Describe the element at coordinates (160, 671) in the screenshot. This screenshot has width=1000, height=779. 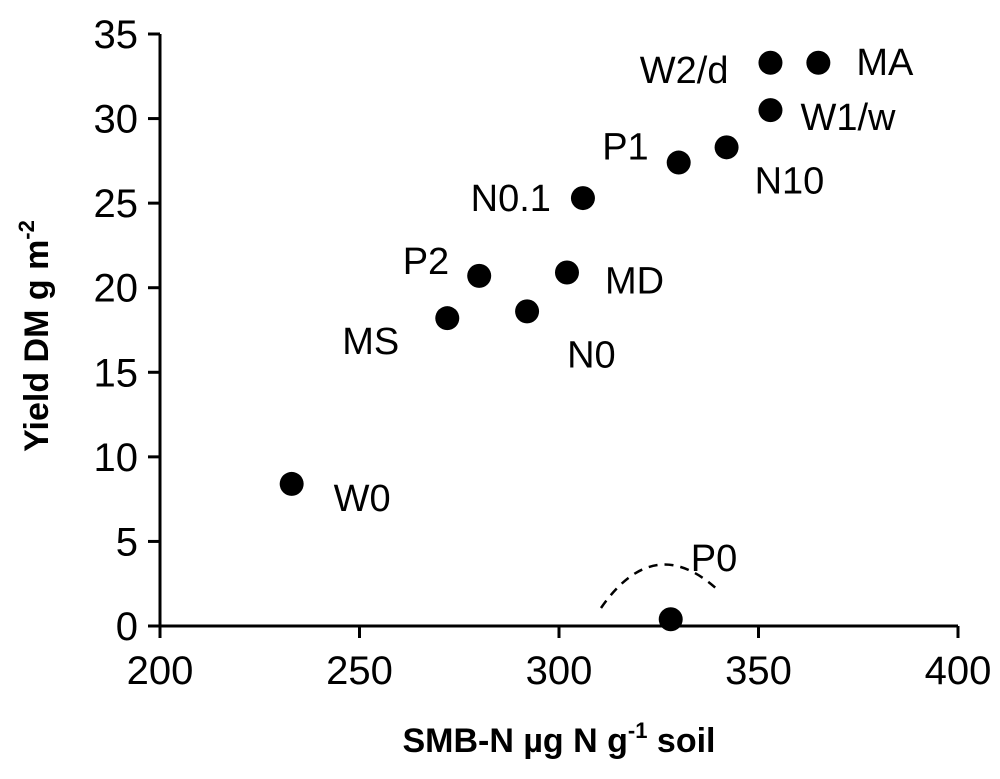
I see `x-tick-label: 200` at that location.